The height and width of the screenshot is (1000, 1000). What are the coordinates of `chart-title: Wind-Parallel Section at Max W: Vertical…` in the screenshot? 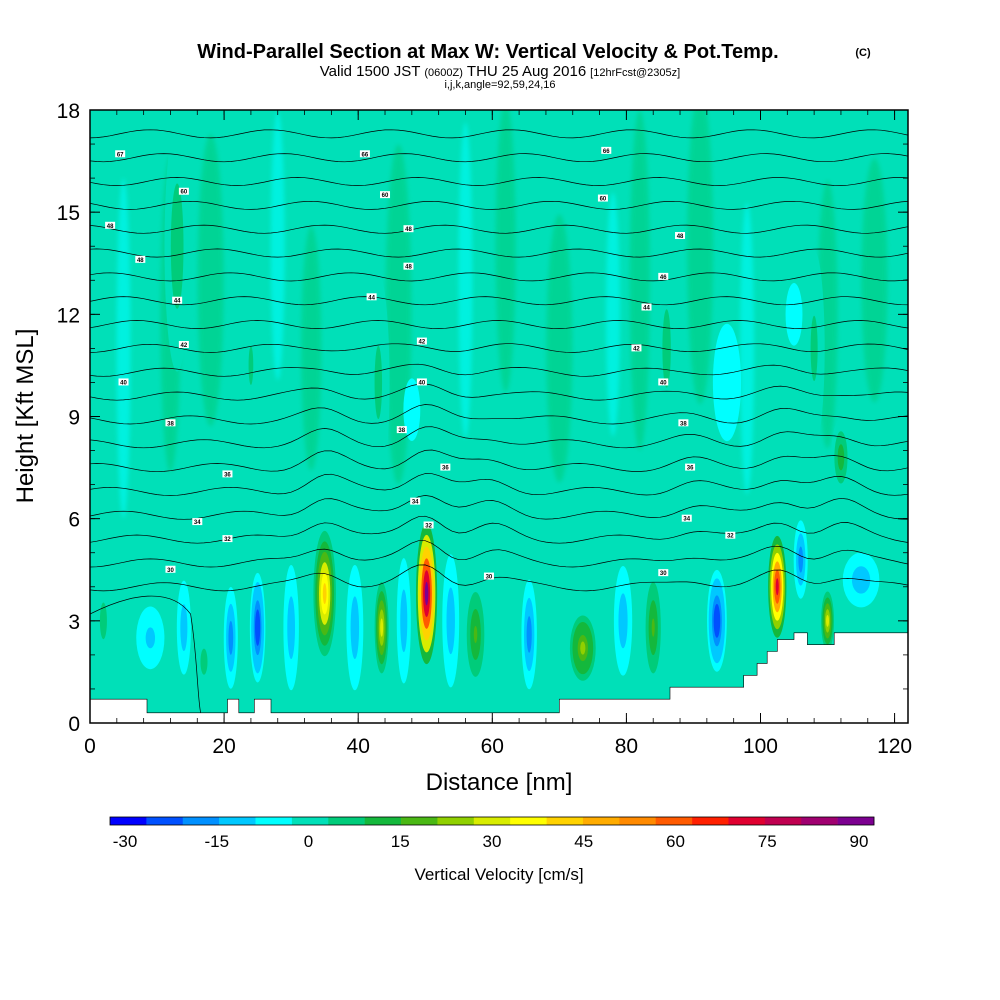 It's located at (487, 52).